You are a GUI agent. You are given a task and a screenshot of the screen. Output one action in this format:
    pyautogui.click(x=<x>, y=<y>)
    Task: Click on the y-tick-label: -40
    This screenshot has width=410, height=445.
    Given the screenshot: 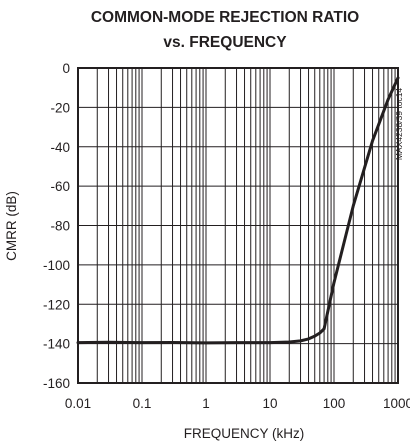 What is the action you would take?
    pyautogui.click(x=60, y=147)
    